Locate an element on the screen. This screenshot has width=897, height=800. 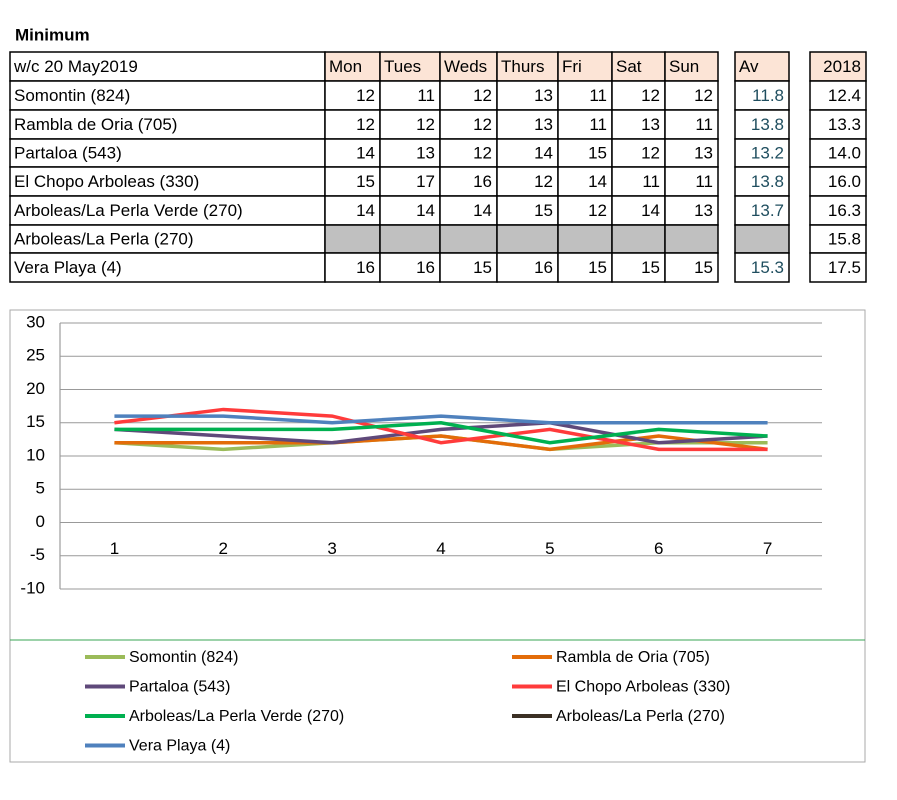
cell-text: 15.3 is located at coordinates (767, 267).